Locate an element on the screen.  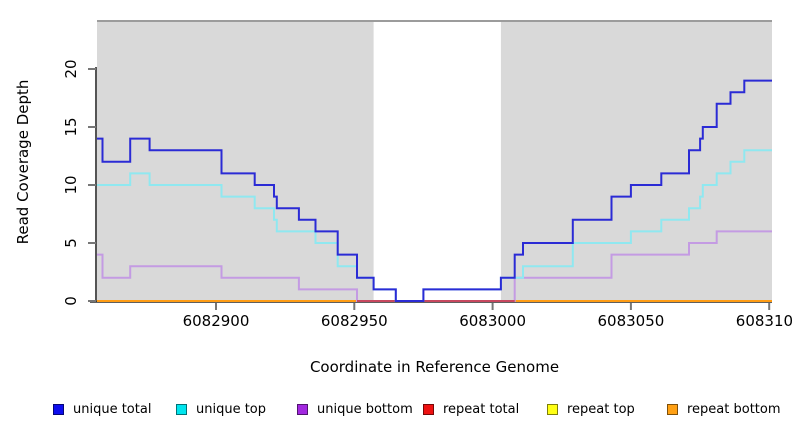
y-axis-title: Read Coverage Depth is located at coordinates (23, 162).